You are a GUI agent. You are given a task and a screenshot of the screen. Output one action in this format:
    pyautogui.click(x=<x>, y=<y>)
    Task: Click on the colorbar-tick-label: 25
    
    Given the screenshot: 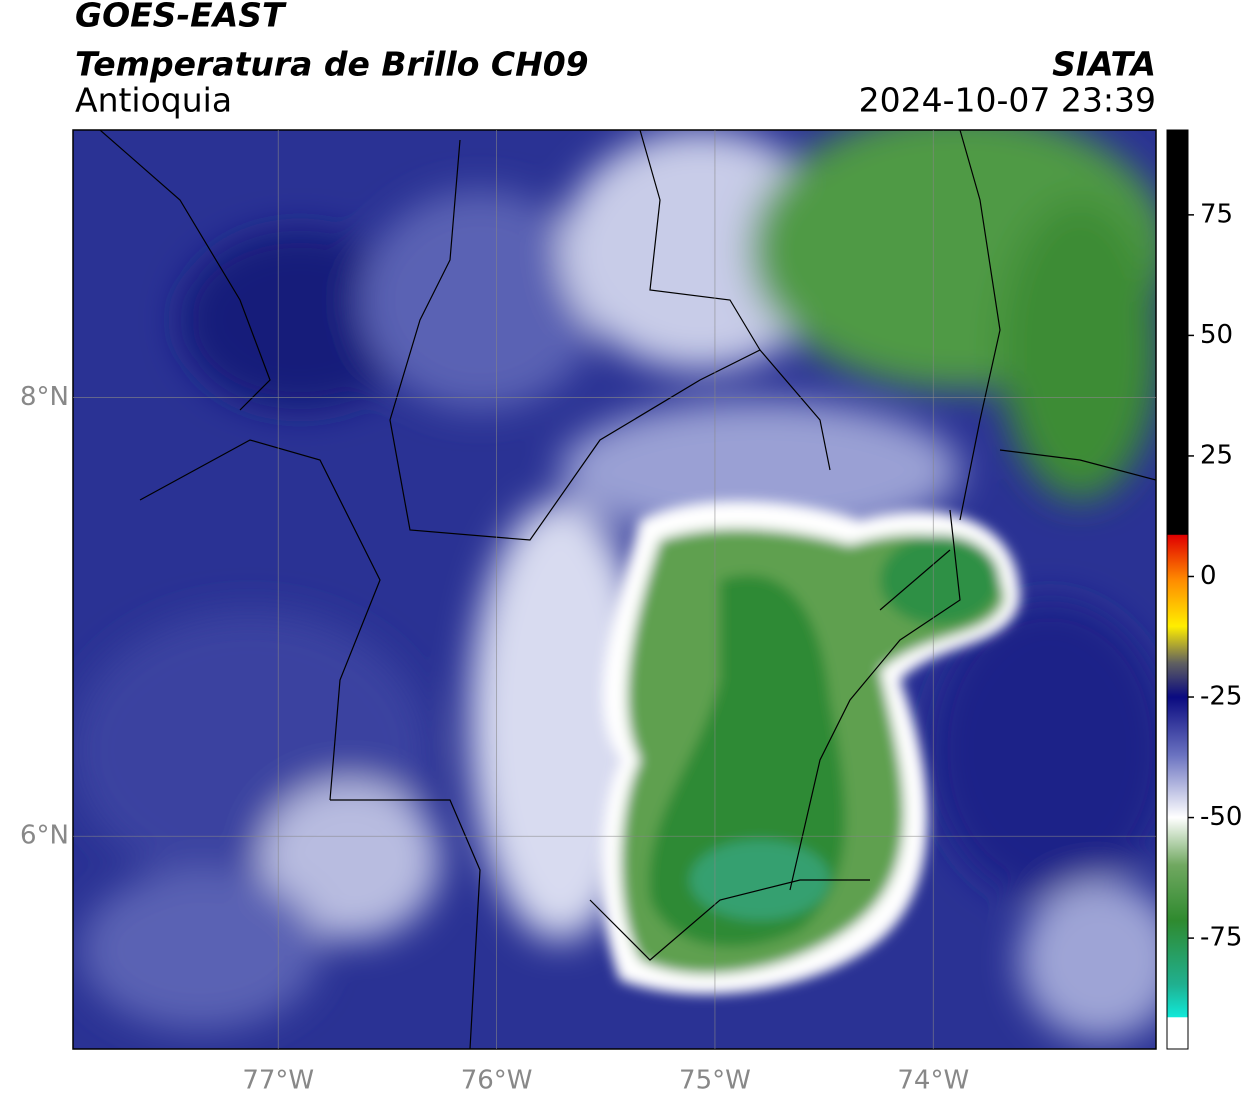 What is the action you would take?
    pyautogui.click(x=1216, y=455)
    